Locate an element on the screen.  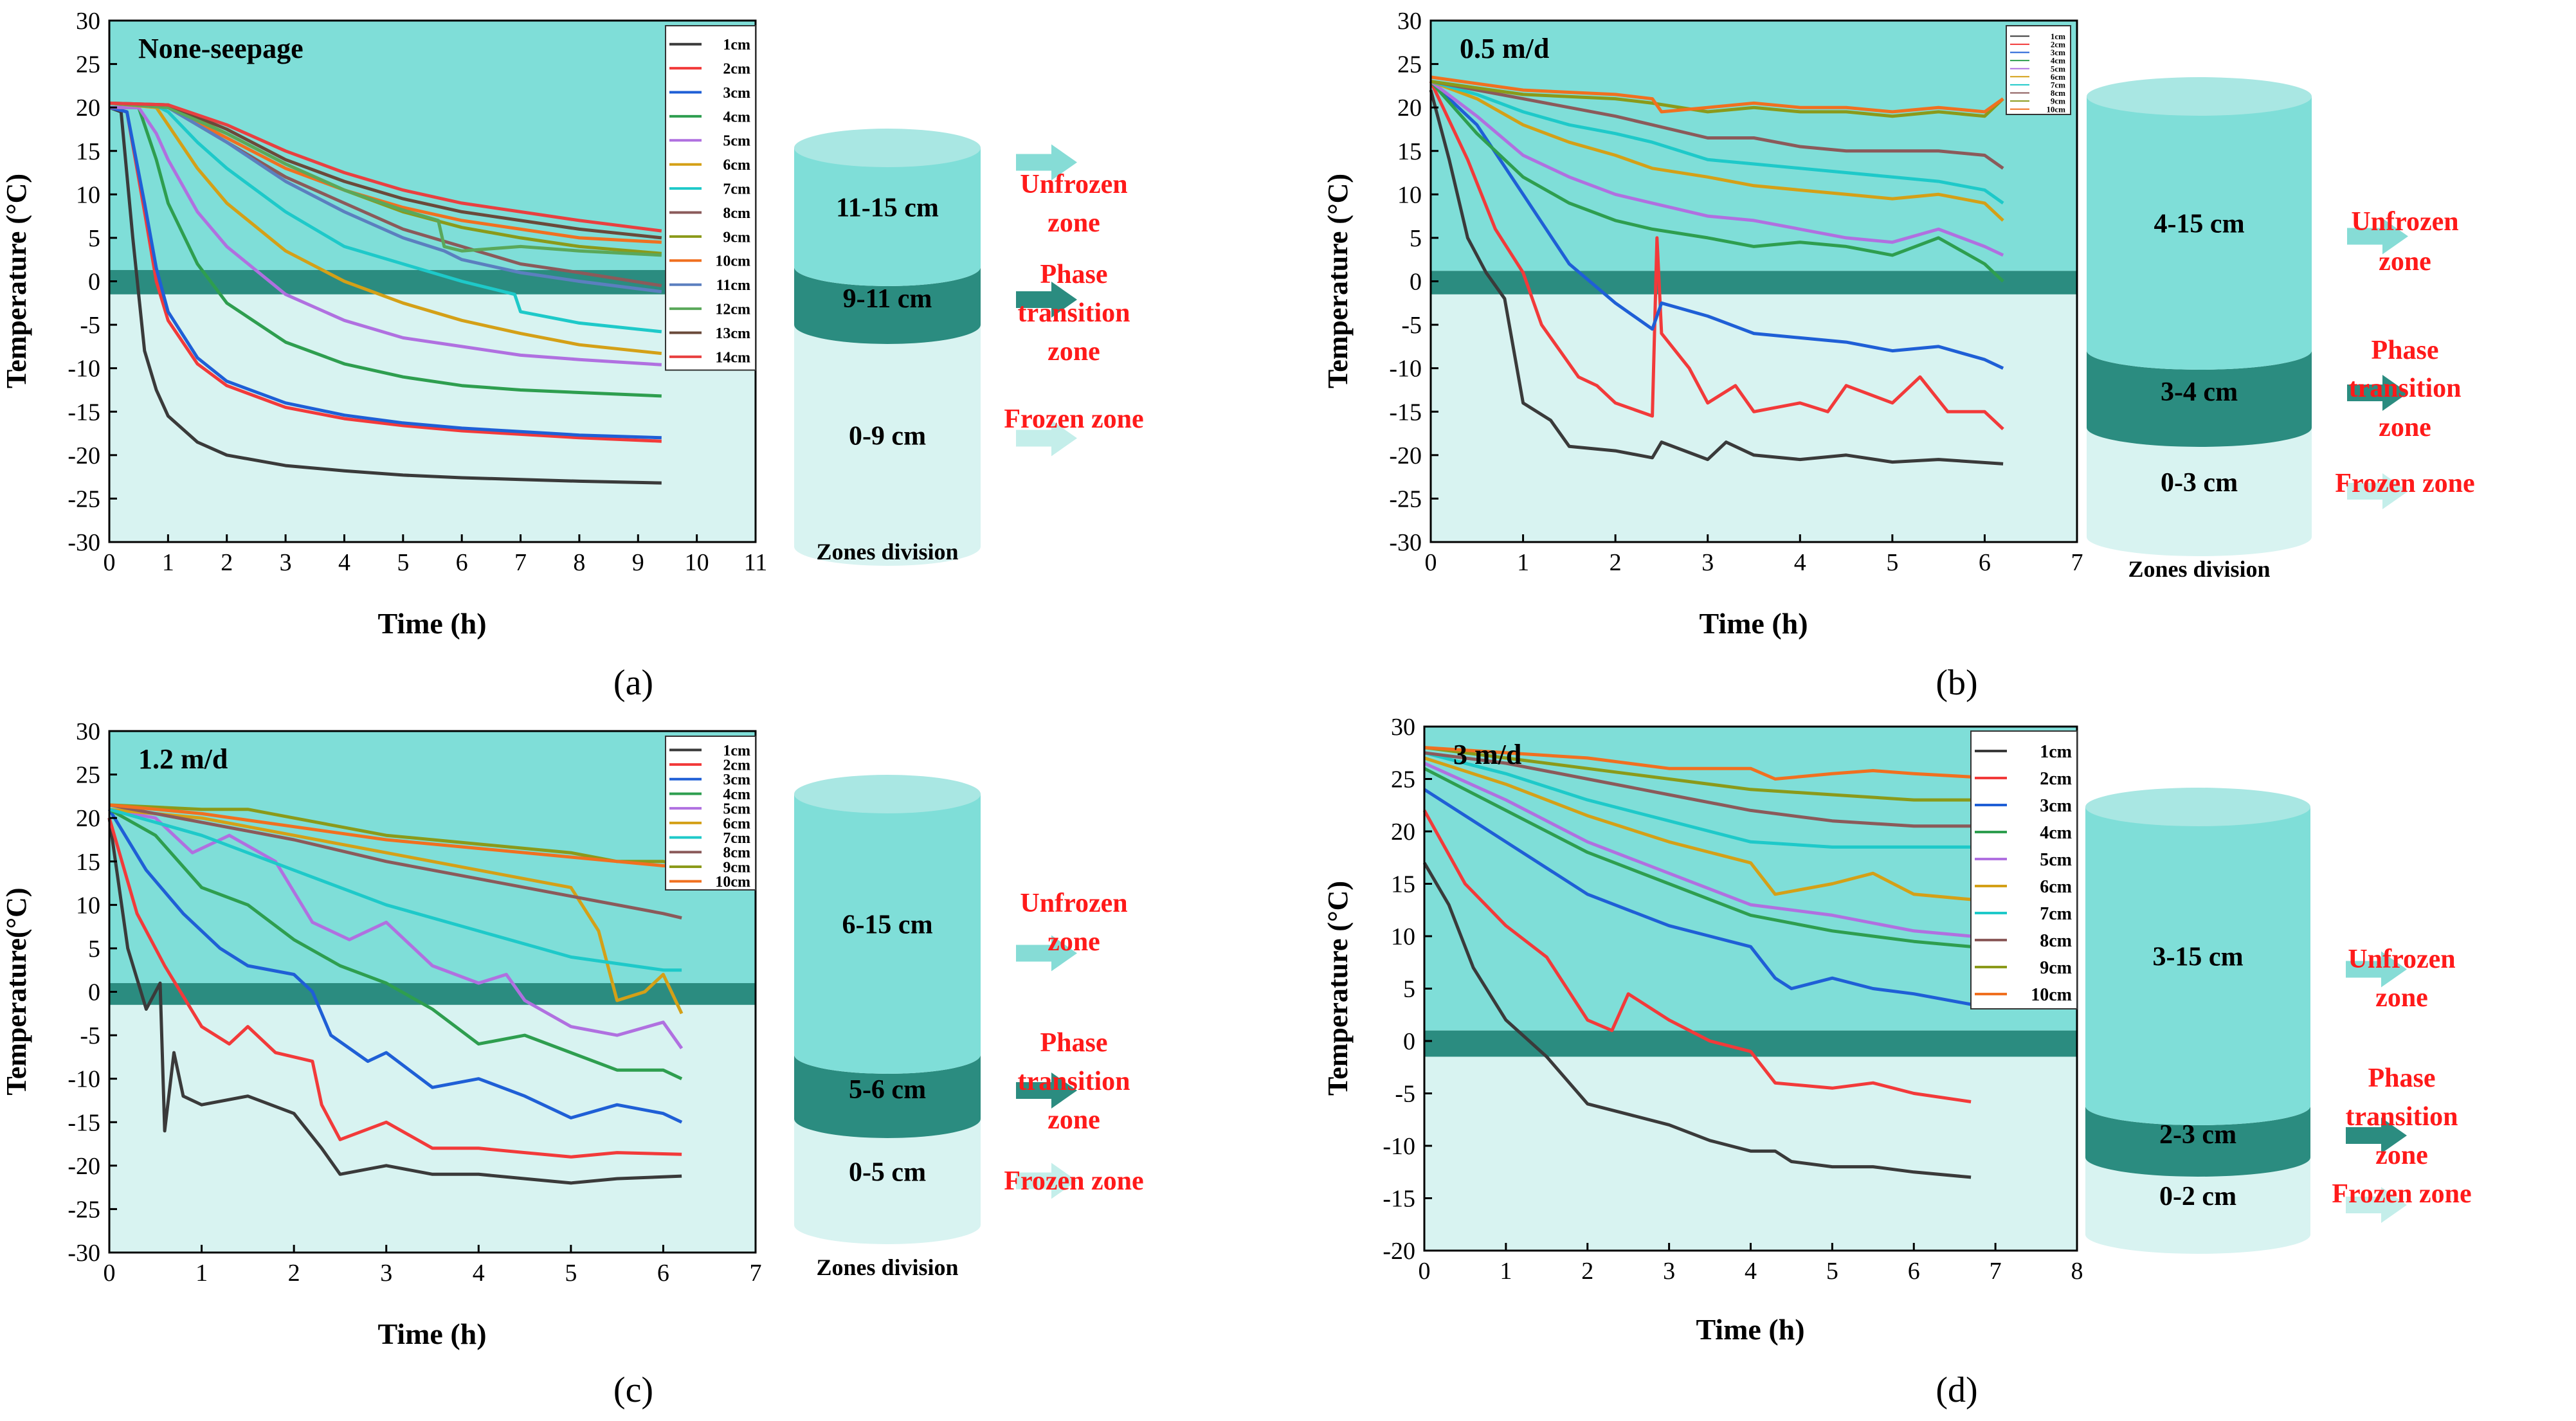
series-line-7cm is located at coordinates (1698, 800).